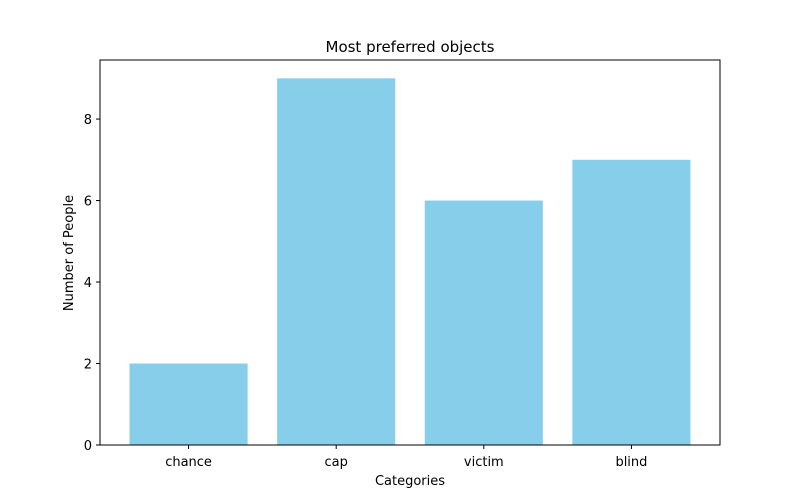 The width and height of the screenshot is (800, 500). I want to click on x-axis-ticks: chance cap victim blind, so click(406, 457).